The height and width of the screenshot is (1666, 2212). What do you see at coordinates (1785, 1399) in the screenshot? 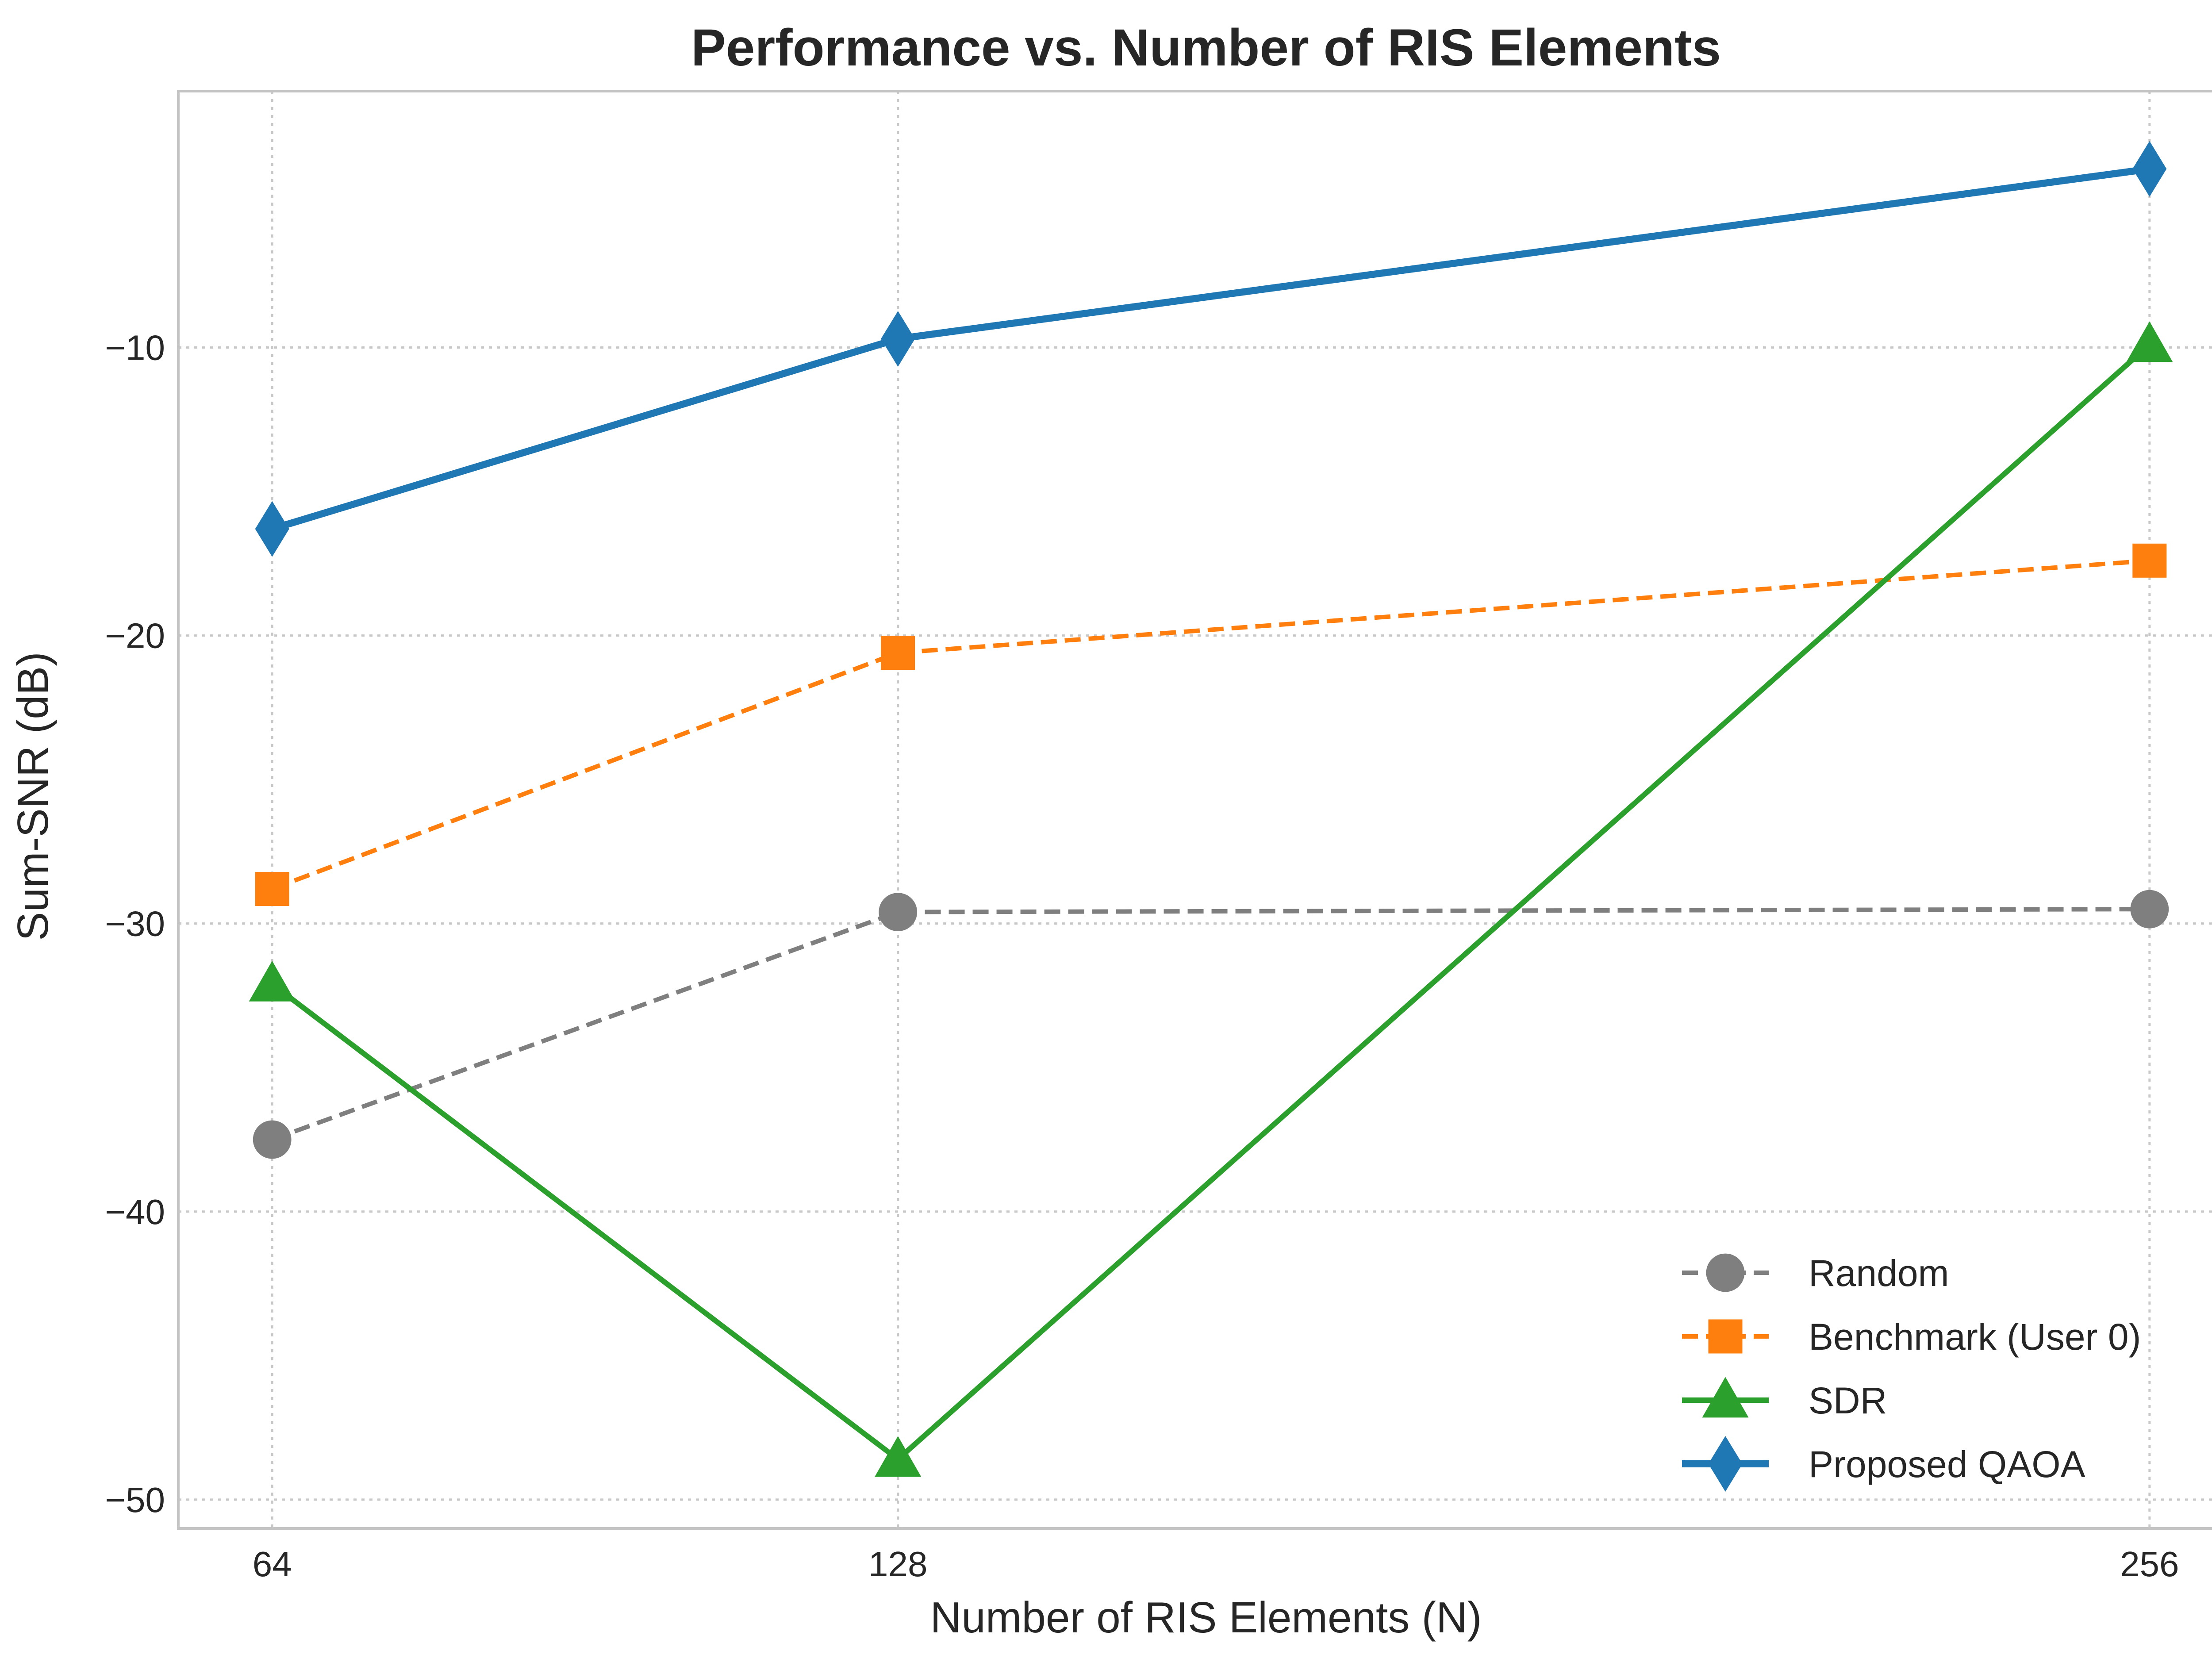
I see `legend-entry-sdr: SDR` at bounding box center [1785, 1399].